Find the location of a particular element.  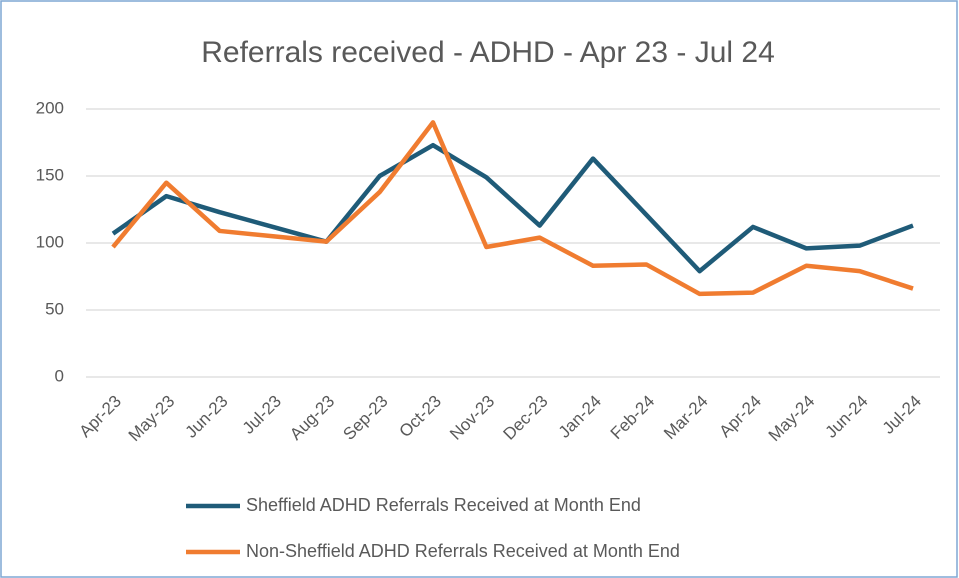

y-tick-label: 200 is located at coordinates (50, 107).